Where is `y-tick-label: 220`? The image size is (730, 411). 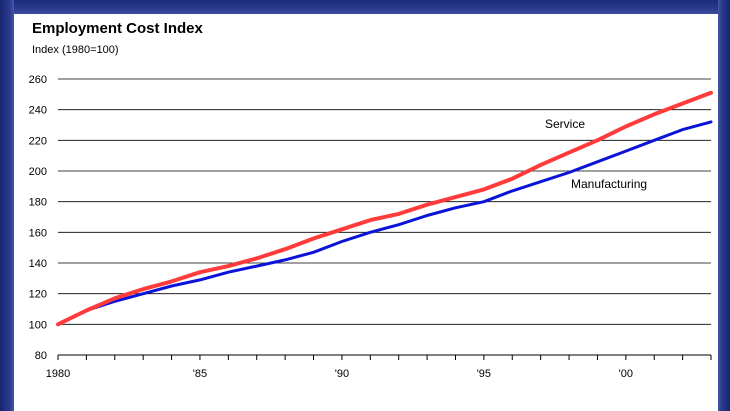 y-tick-label: 220 is located at coordinates (38, 141).